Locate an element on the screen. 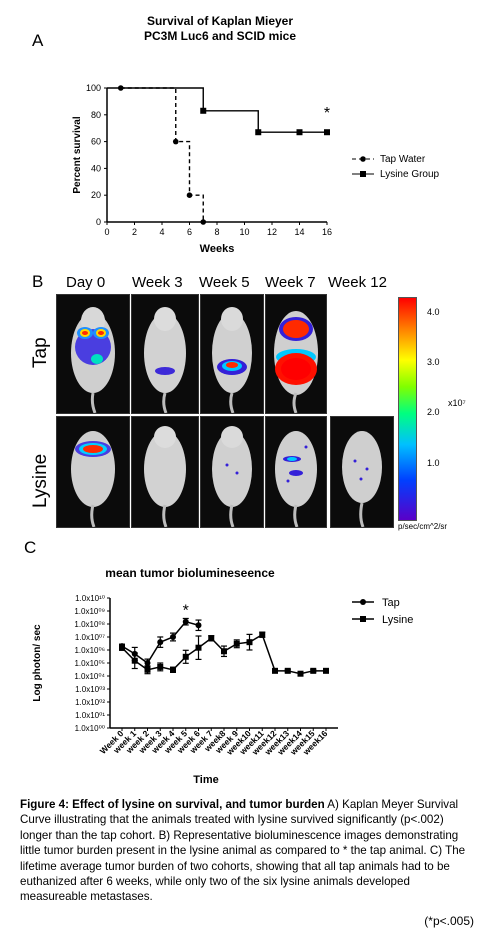 The height and width of the screenshot is (940, 486). x-tick-label: 16 is located at coordinates (327, 232).